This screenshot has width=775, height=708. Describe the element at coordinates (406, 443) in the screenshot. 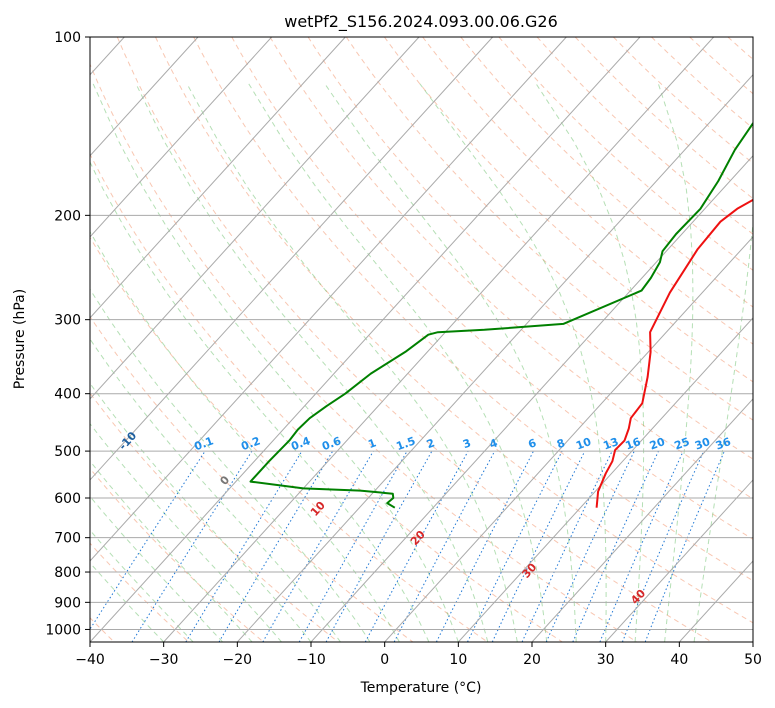

I see `mixing-ratio-label: 1.5` at that location.